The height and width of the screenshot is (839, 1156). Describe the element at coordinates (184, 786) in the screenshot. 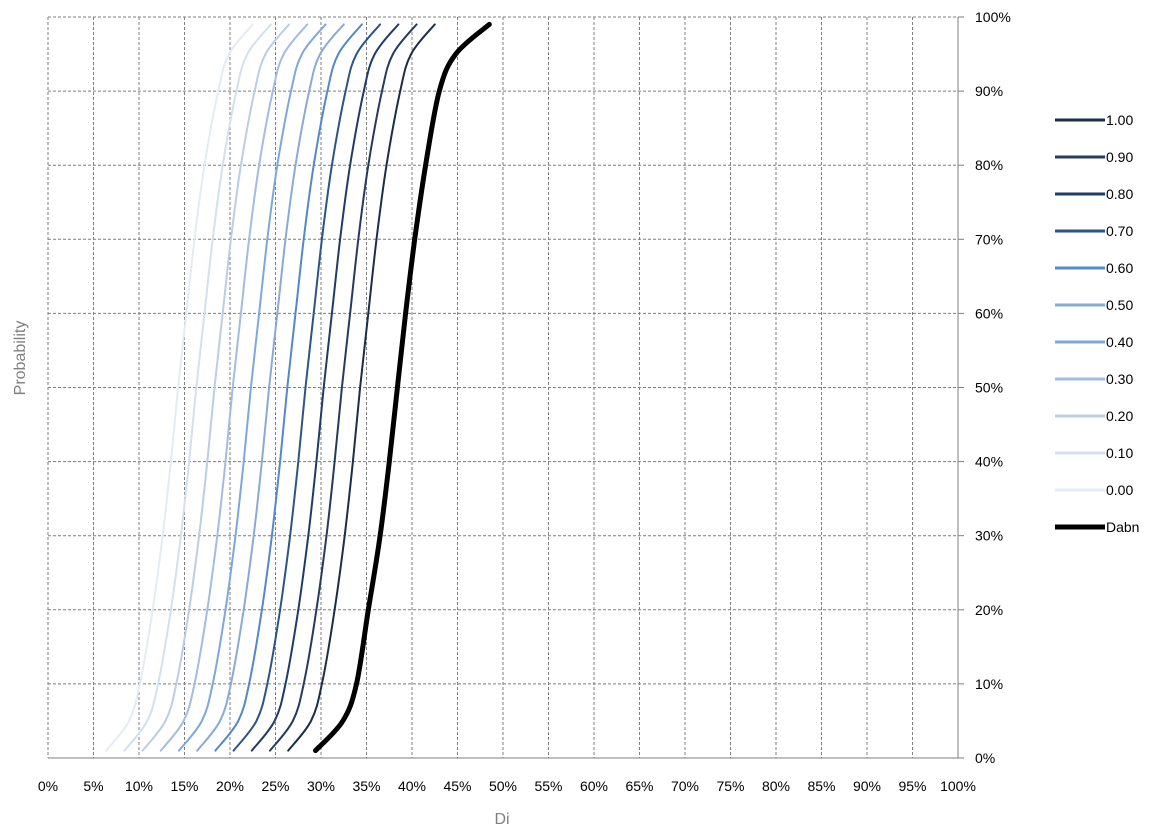

I see `x-tick-label: 15%` at that location.